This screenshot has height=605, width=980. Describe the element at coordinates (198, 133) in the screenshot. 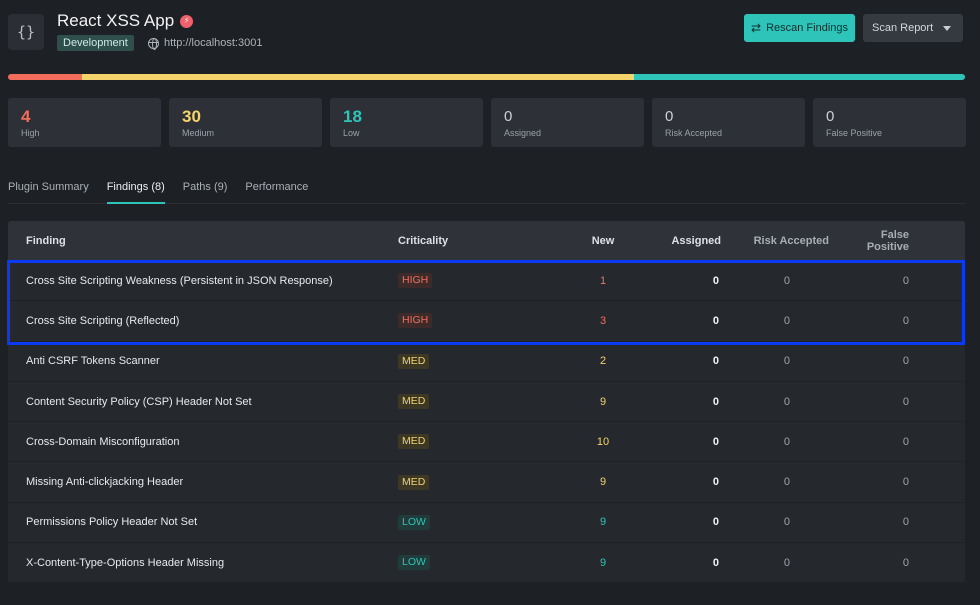

I see `stat-label: Medium` at that location.